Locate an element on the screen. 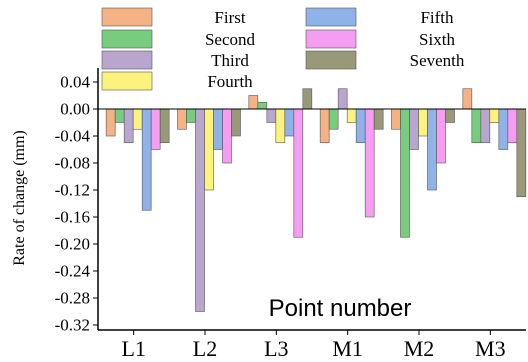 This screenshot has height=362, width=528. bar-l1-fifth is located at coordinates (146, 159).